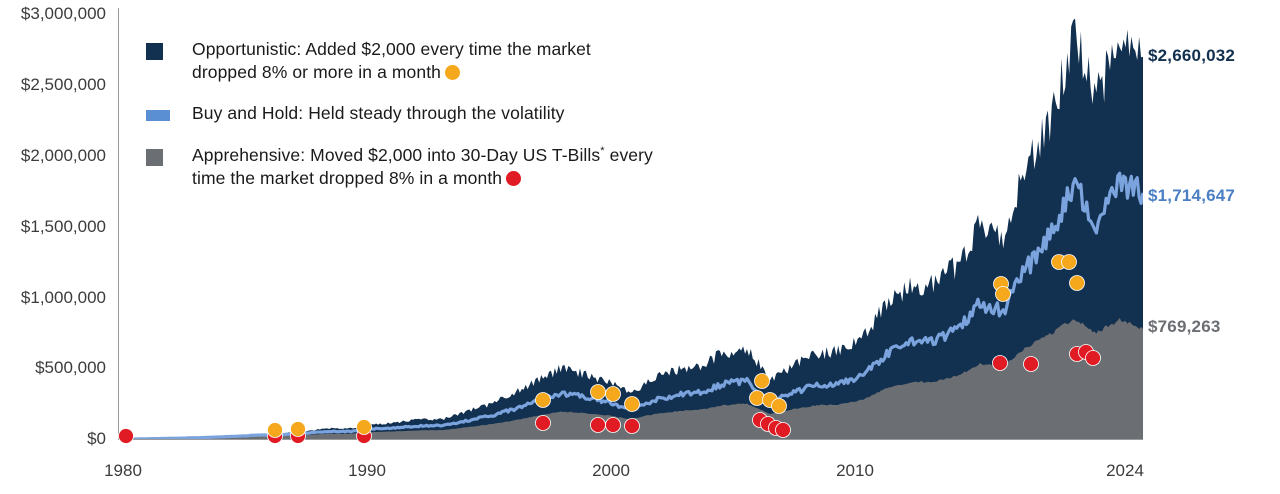 This screenshot has height=494, width=1280. Describe the element at coordinates (63, 84) in the screenshot. I see `y-tick-2500000: $2,500,000` at that location.